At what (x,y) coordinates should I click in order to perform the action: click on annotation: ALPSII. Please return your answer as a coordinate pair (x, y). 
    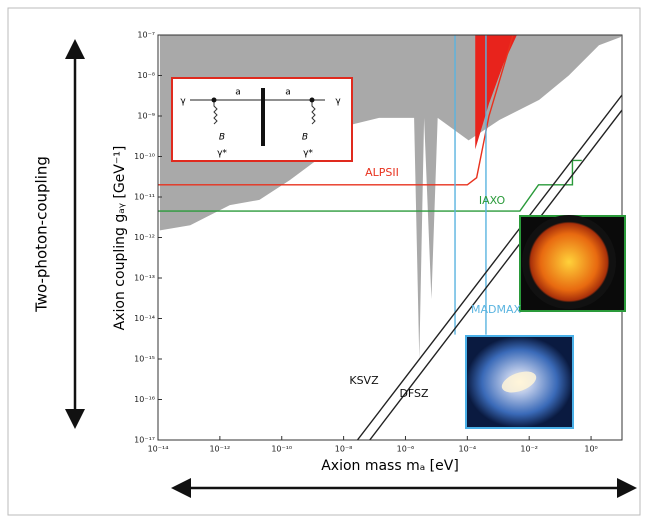
    Looking at the image, I should click on (382, 172).